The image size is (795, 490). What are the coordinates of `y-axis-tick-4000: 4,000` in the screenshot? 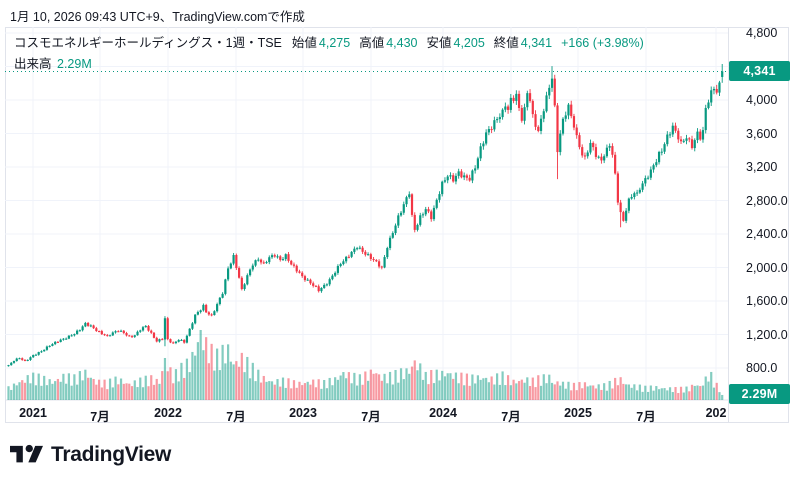 It's located at (762, 100).